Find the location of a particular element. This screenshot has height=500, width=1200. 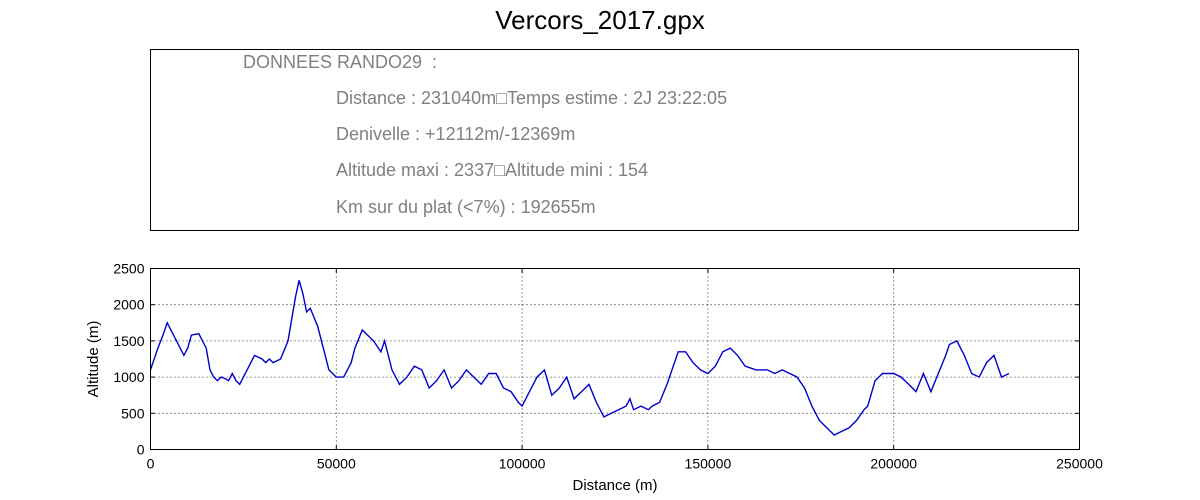

chart-title: Vercors_2017.gpx is located at coordinates (600, 20).